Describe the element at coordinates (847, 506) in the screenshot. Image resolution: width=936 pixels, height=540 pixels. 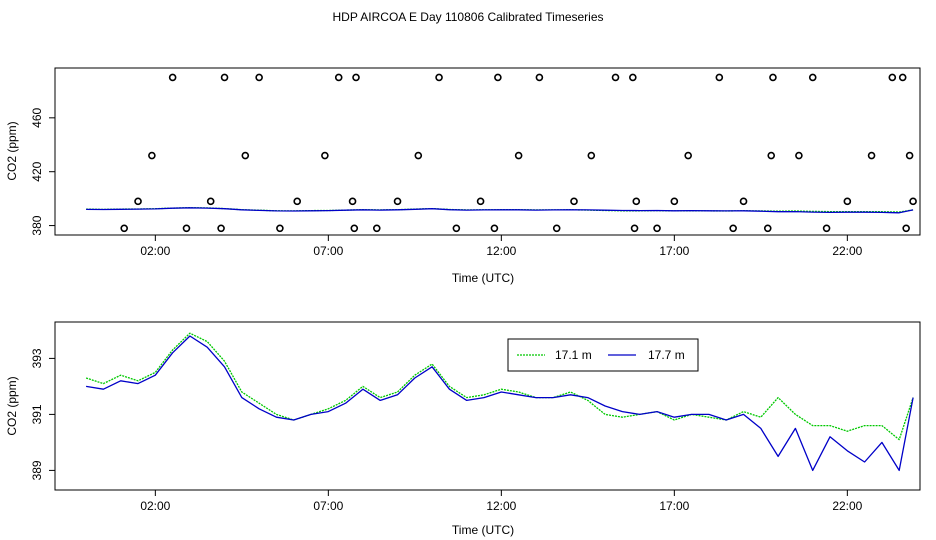
I see `panel-2-xtick-label: 22:00` at that location.